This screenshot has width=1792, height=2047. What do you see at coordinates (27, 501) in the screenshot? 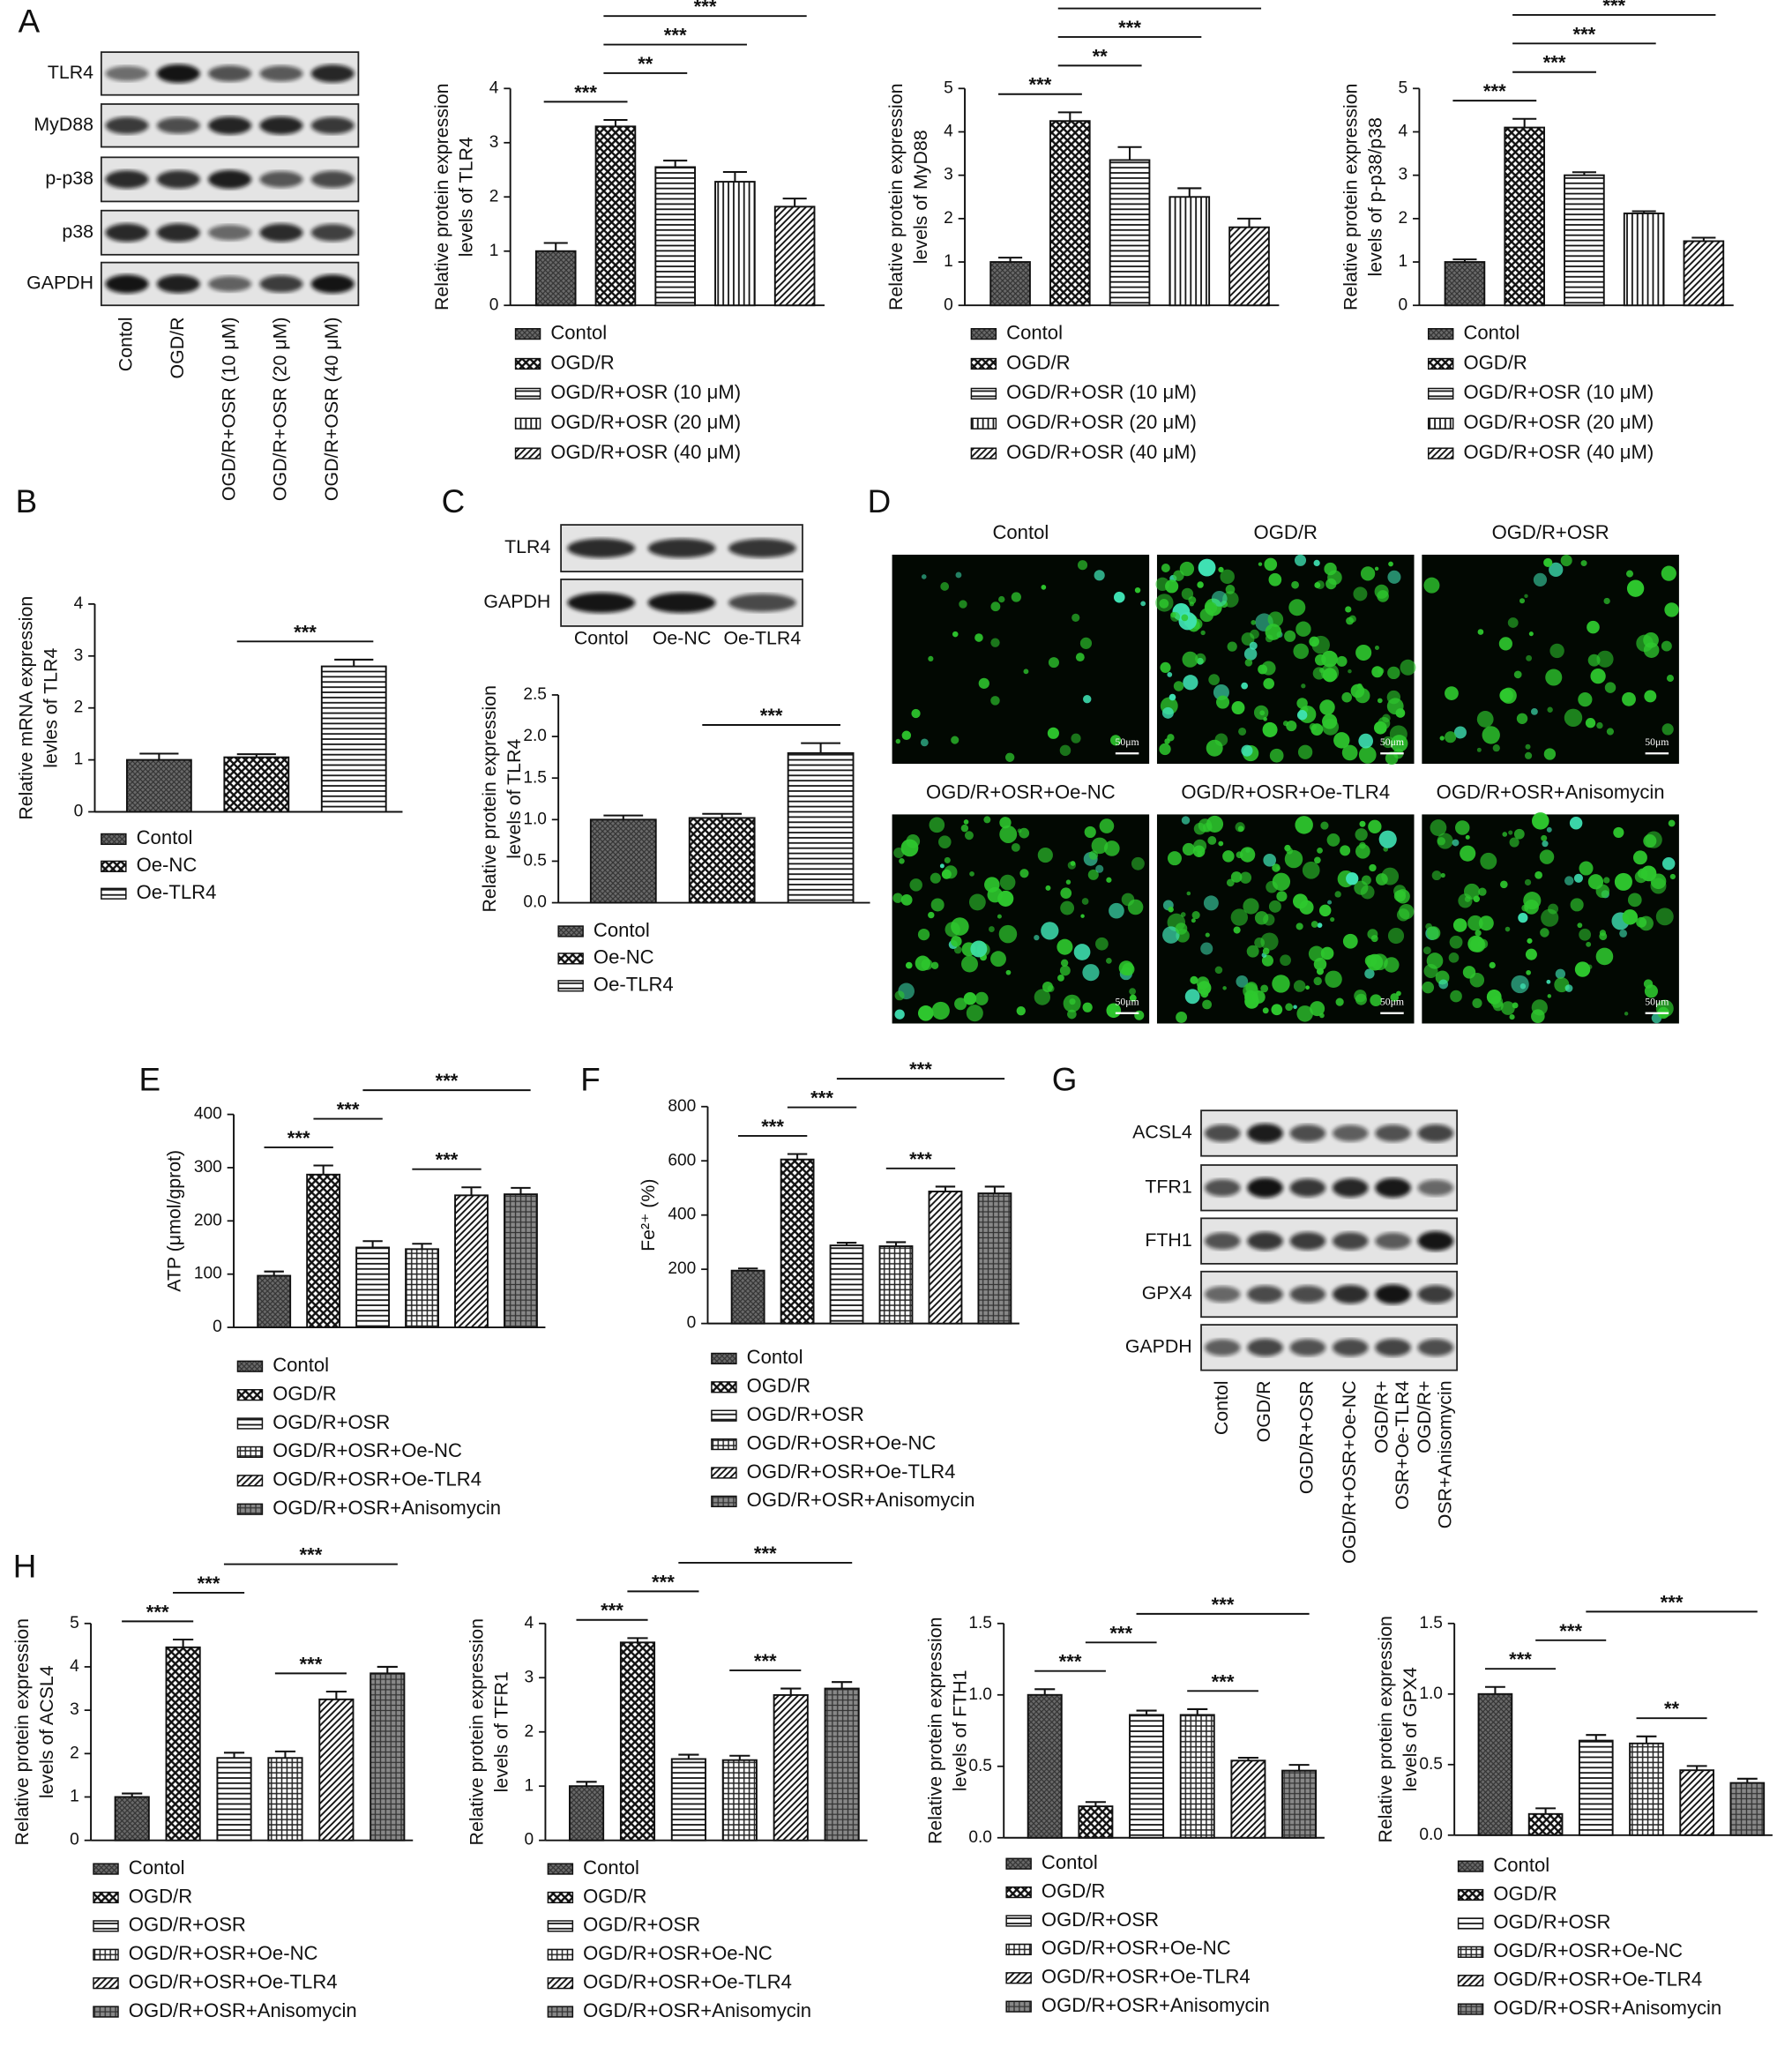
I see `panel-letter: B` at bounding box center [27, 501].